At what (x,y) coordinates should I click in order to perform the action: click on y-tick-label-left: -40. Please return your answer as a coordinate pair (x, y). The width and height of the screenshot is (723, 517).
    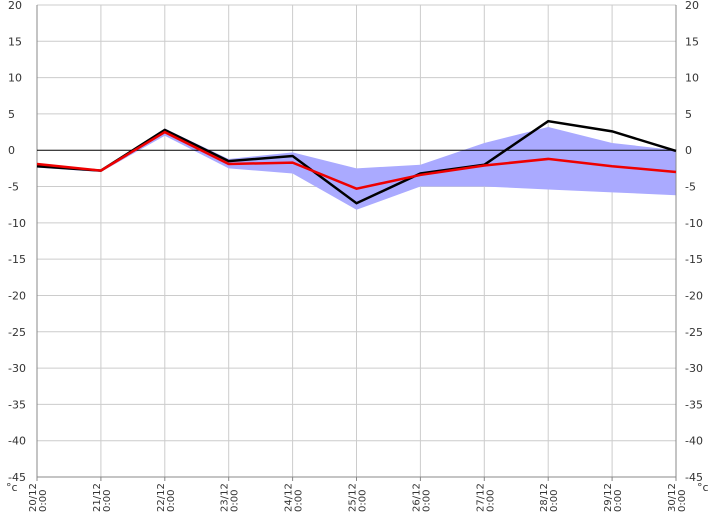
    Looking at the image, I should click on (17, 441).